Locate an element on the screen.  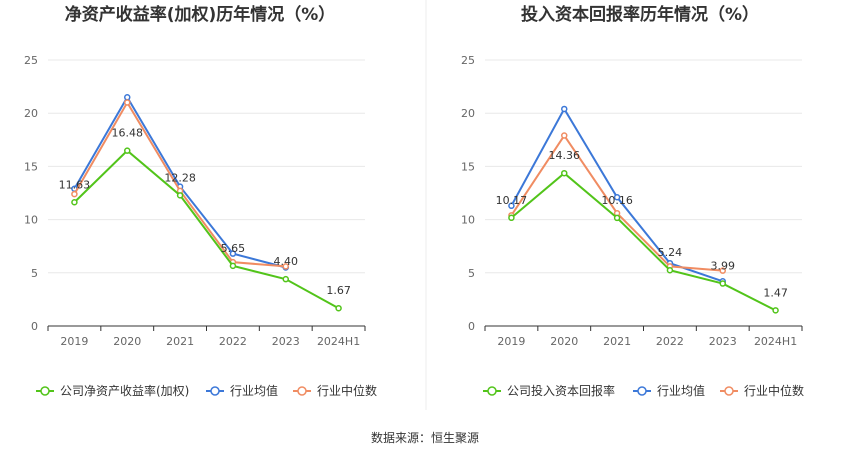
legend-item-label: 公司净资产收益率(加权) is located at coordinates (124, 390).